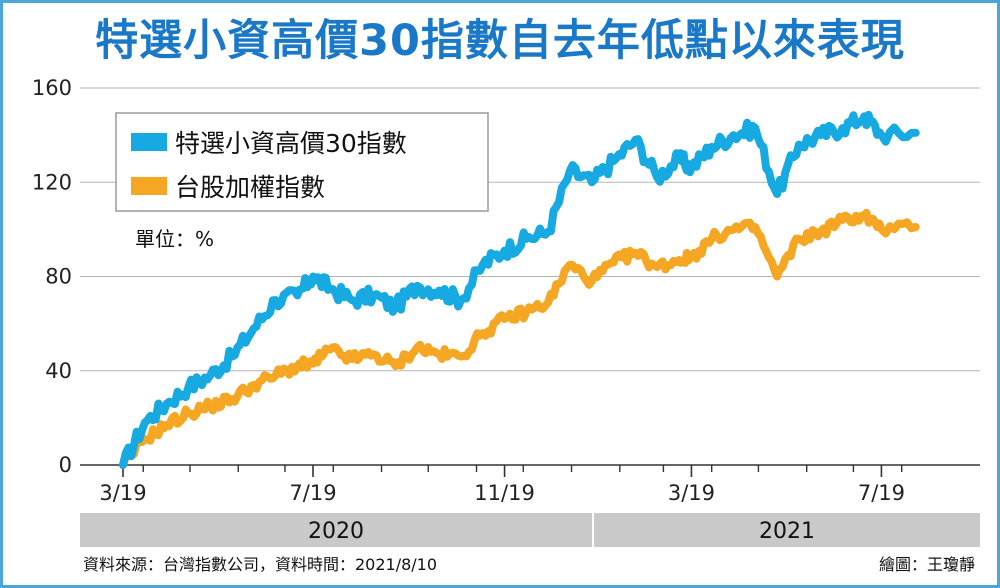 The height and width of the screenshot is (588, 1000). I want to click on legend-label-taiex: 台股加權指數, so click(250, 187).